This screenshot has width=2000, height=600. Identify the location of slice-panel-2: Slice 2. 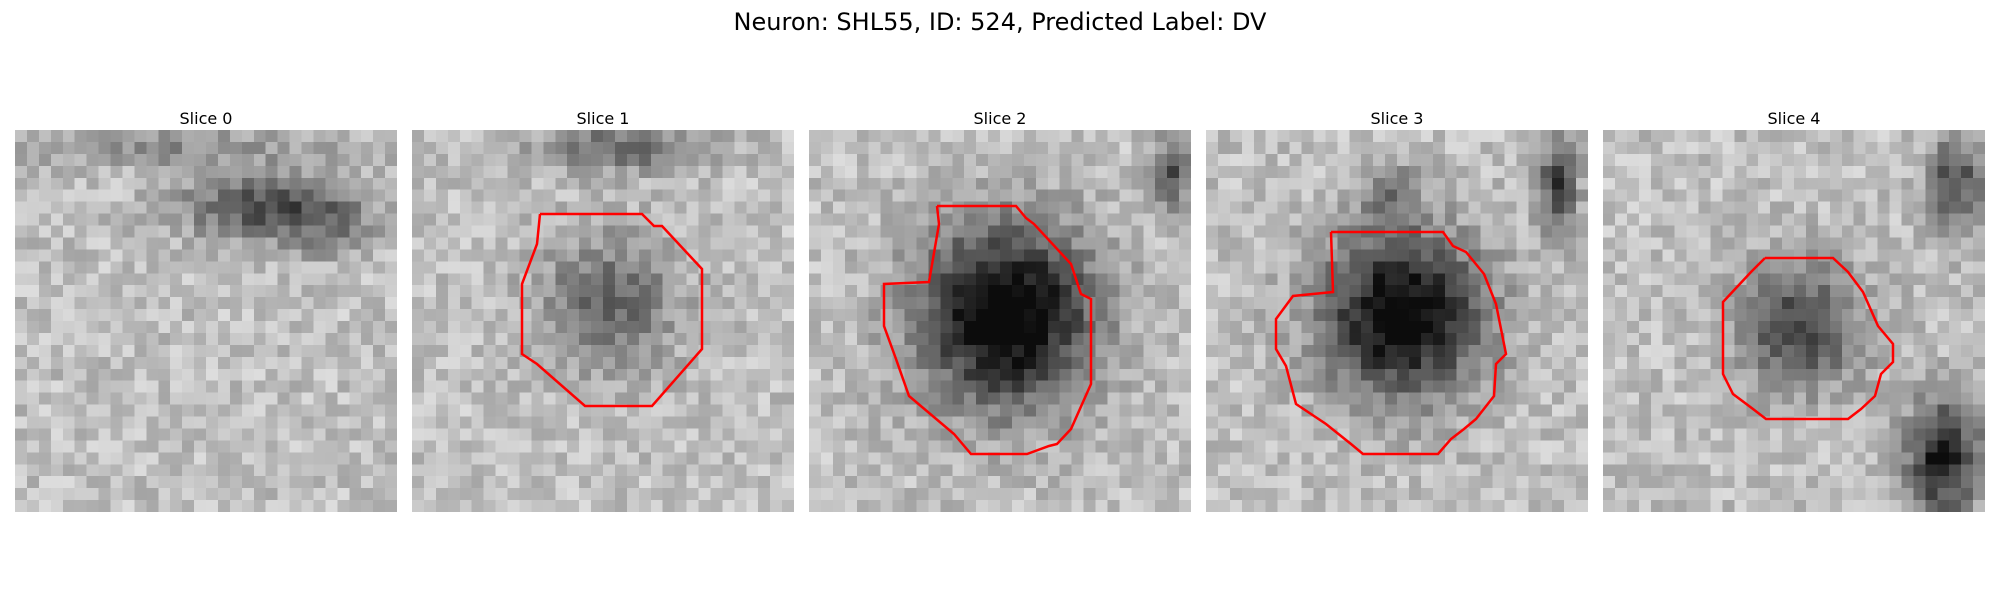
(1000, 310).